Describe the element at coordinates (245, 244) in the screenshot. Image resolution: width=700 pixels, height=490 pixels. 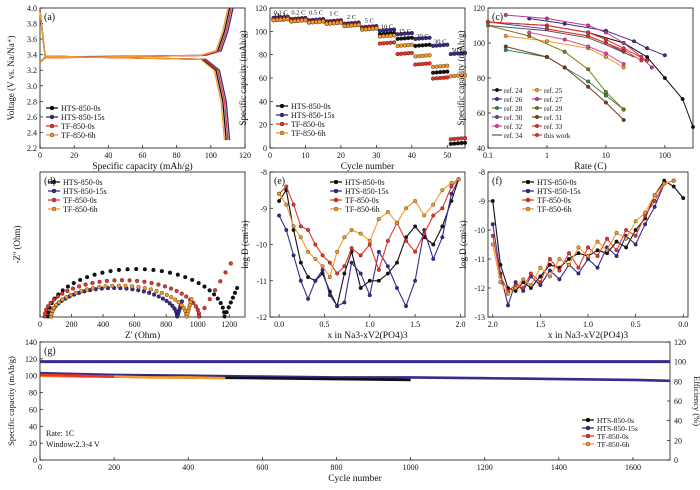
I see `y-axis-label: log D (cm²/s)` at that location.